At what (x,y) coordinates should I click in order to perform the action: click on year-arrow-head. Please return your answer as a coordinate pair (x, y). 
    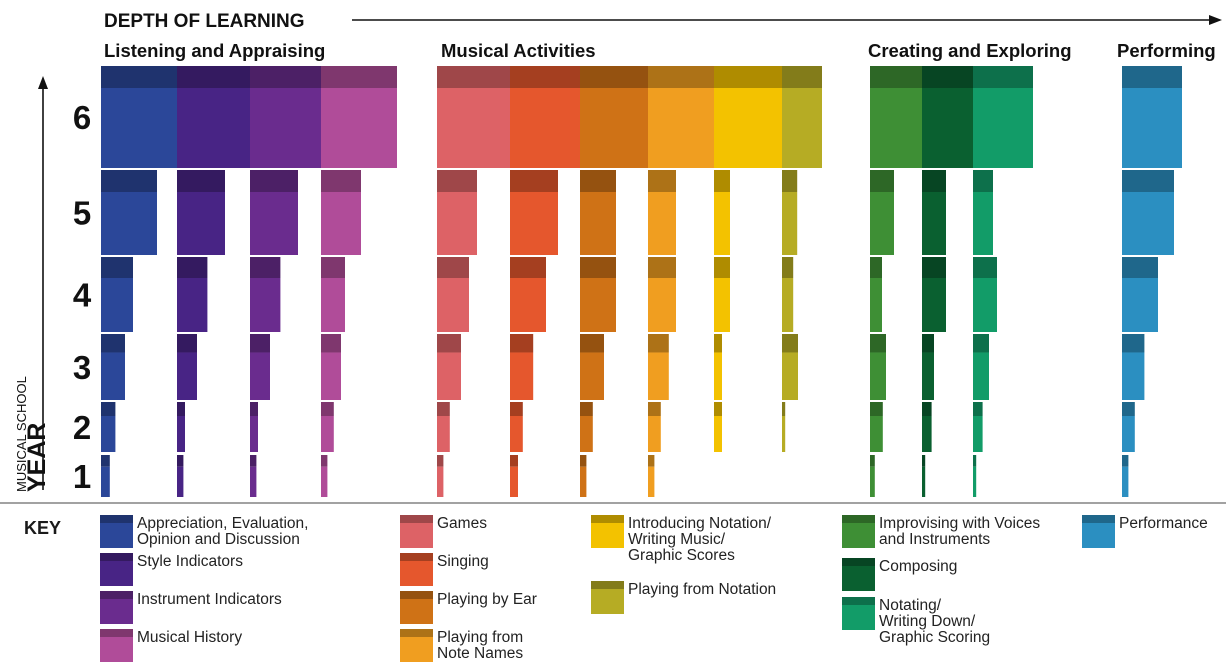
    Looking at the image, I should click on (43, 82).